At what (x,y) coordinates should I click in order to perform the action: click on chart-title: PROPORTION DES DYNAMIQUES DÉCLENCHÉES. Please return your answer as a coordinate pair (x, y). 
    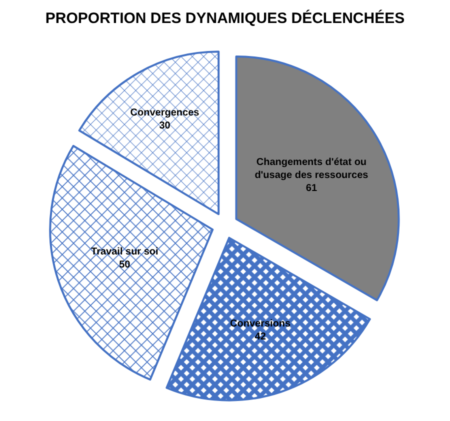
    Looking at the image, I should click on (225, 18).